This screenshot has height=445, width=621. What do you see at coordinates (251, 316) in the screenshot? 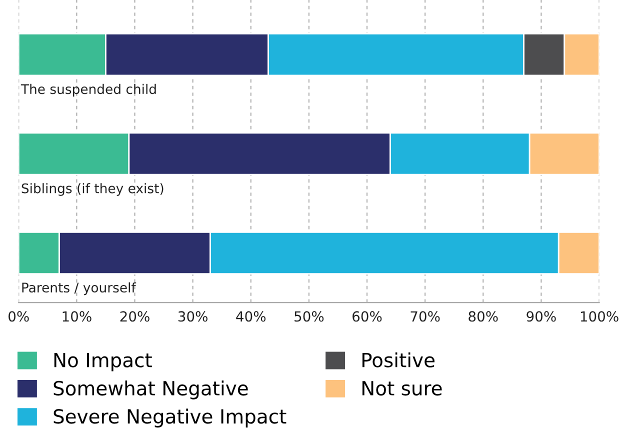
I see `x-tick-label: 40%` at bounding box center [251, 316].